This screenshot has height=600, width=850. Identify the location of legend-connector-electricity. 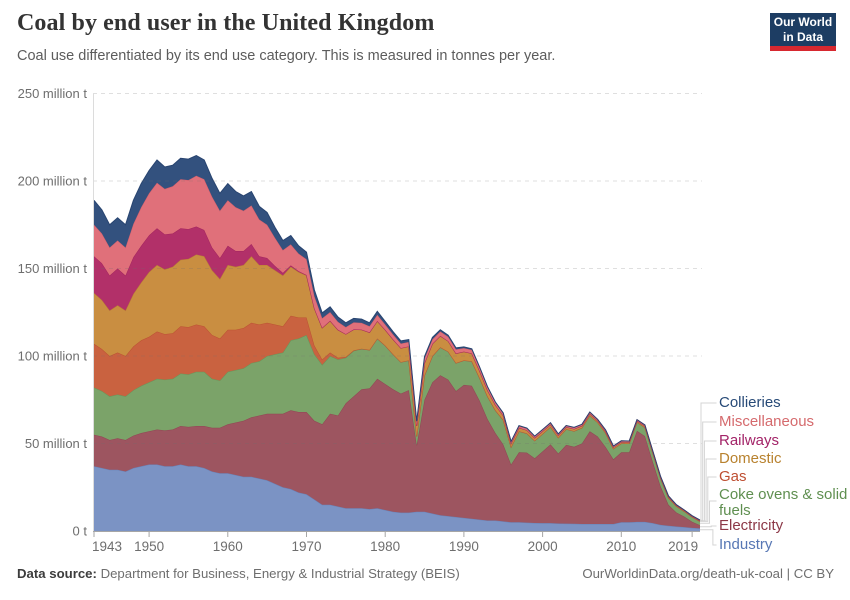
(708, 526).